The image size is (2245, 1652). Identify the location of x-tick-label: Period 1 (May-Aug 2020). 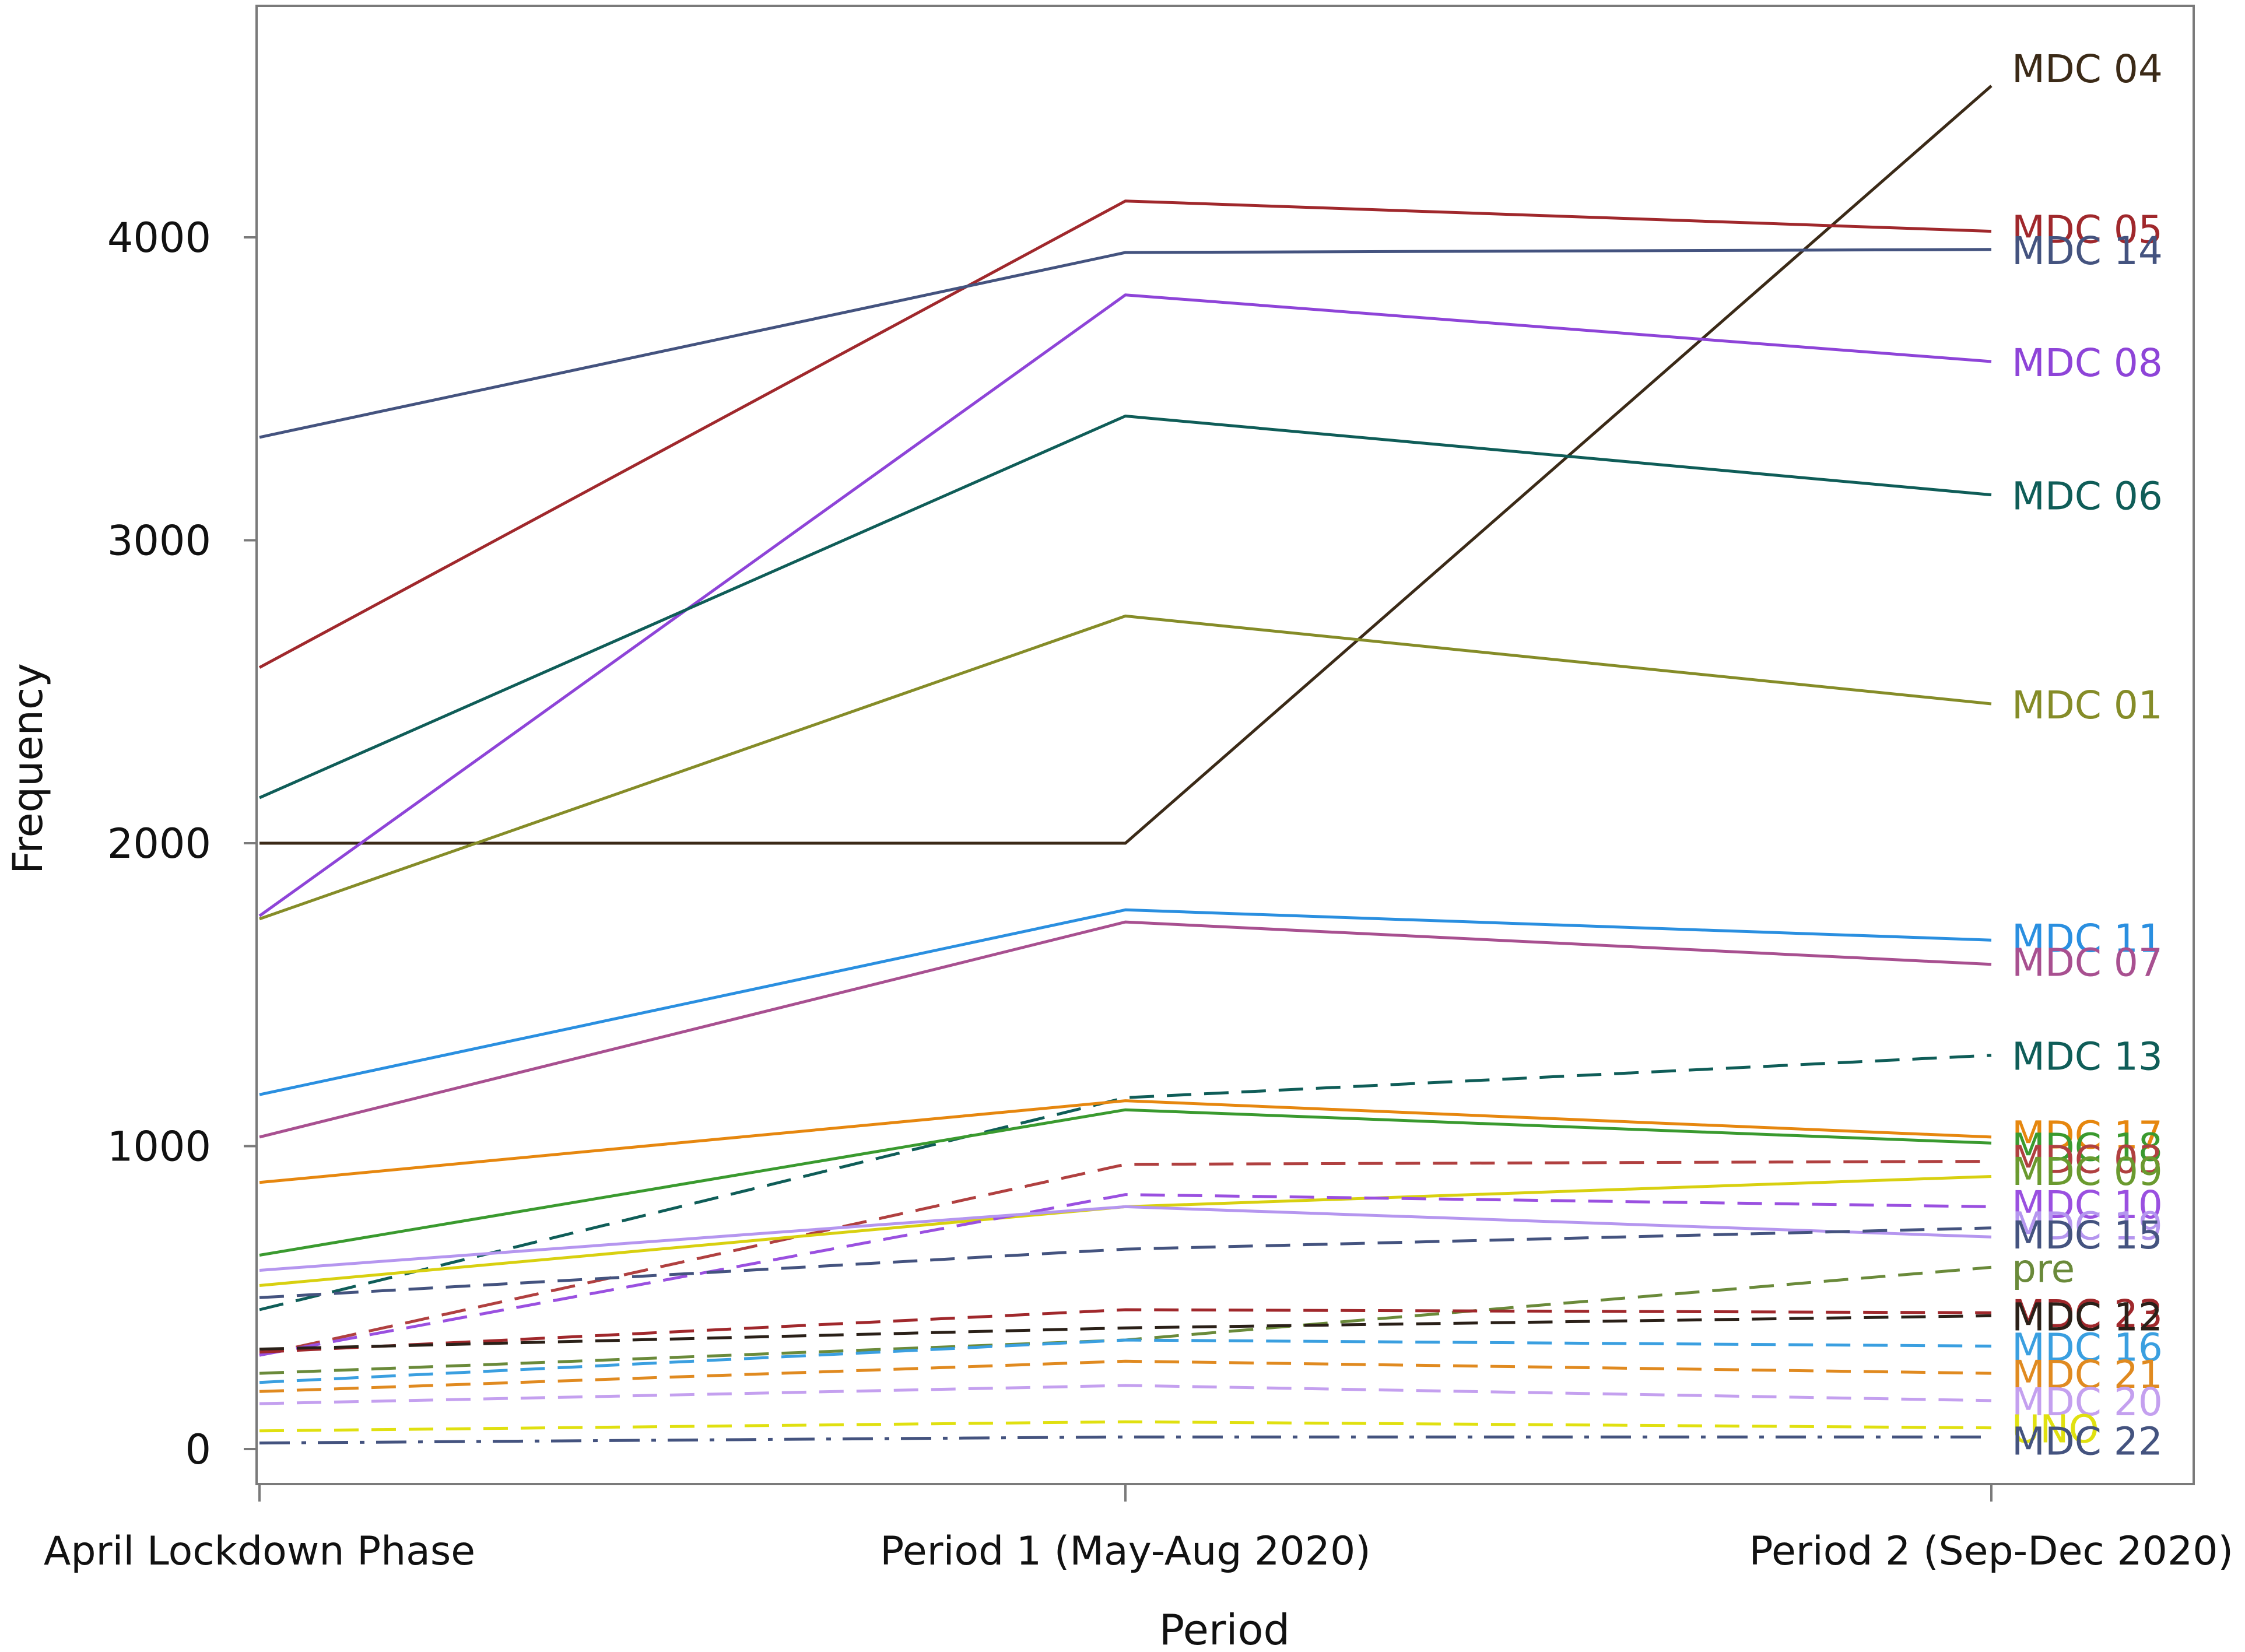
(1125, 1551).